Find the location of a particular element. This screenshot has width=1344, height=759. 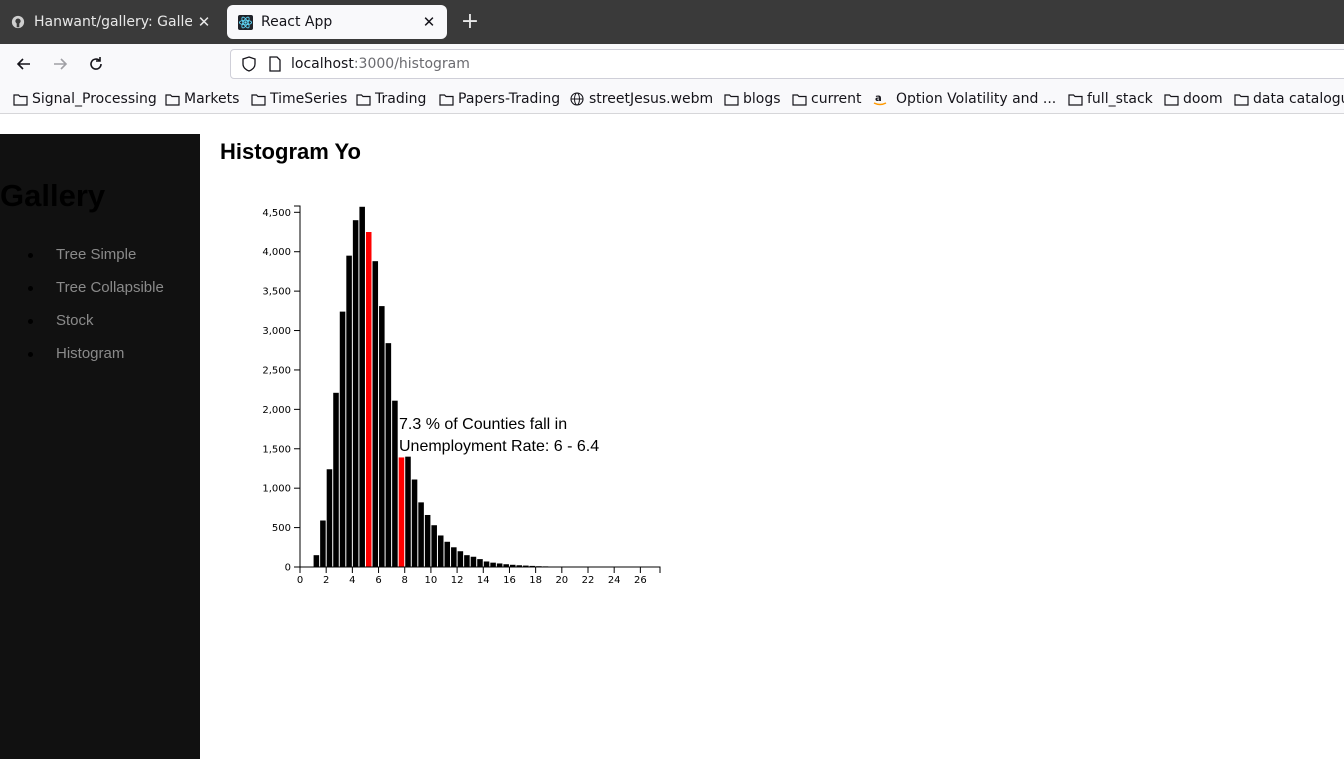

page-icon is located at coordinates (275, 64).